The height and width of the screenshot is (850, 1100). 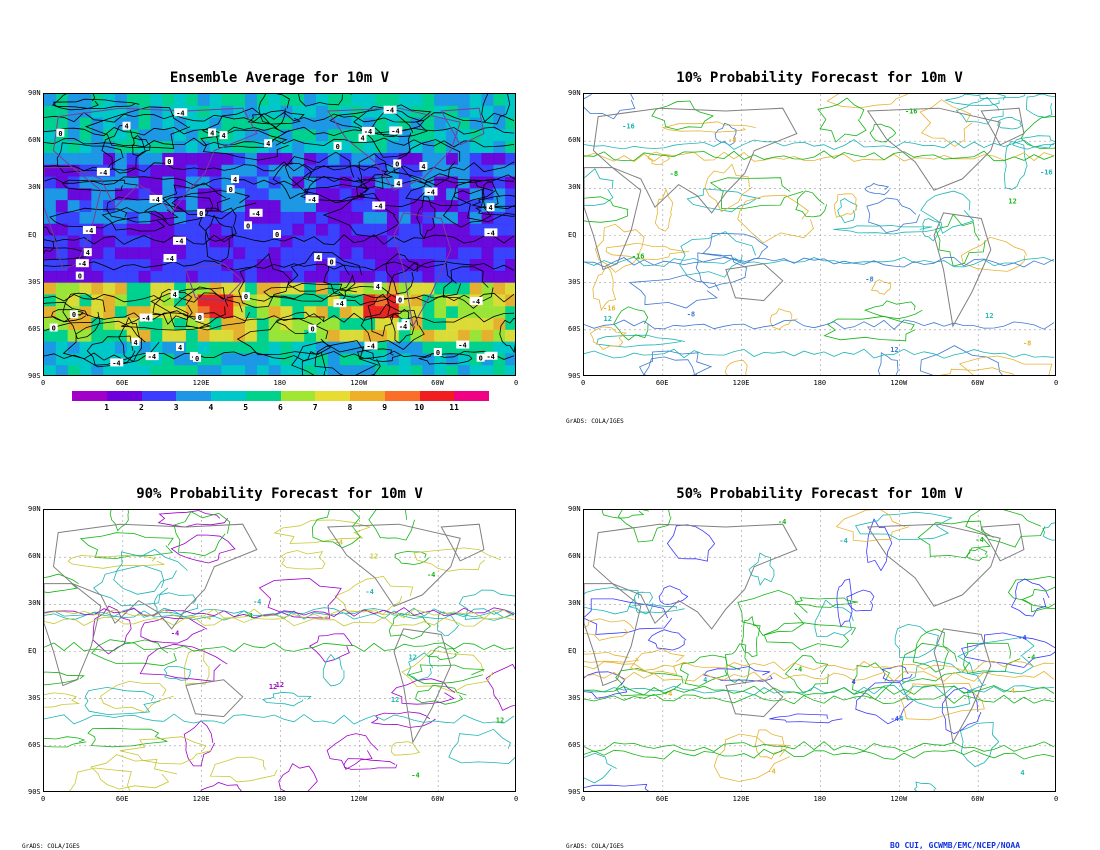 I want to click on lat-tick-label: 60S, so click(x=34, y=744).